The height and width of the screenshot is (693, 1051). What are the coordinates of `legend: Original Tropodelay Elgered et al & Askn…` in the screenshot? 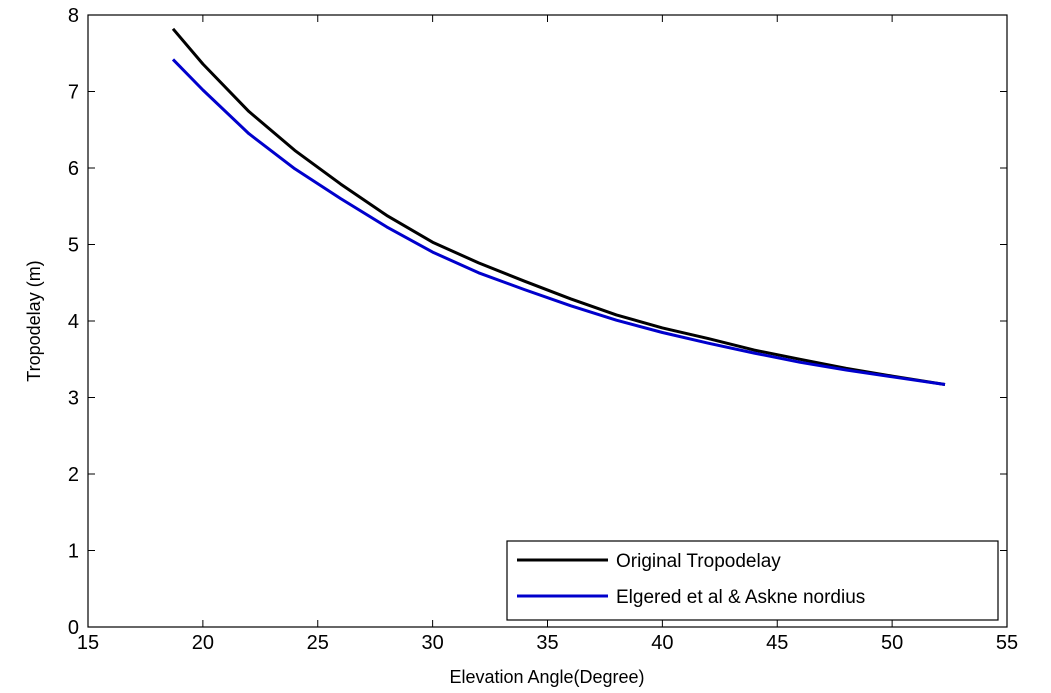 It's located at (752, 580).